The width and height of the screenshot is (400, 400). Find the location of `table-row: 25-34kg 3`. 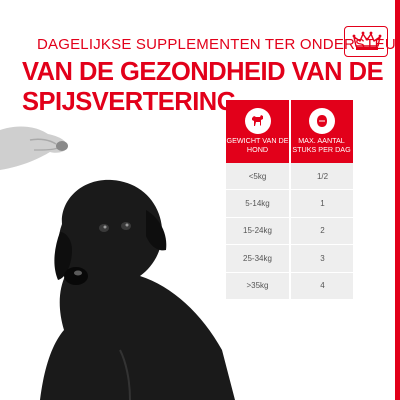

table-row: 25-34kg 3 is located at coordinates (289, 259).